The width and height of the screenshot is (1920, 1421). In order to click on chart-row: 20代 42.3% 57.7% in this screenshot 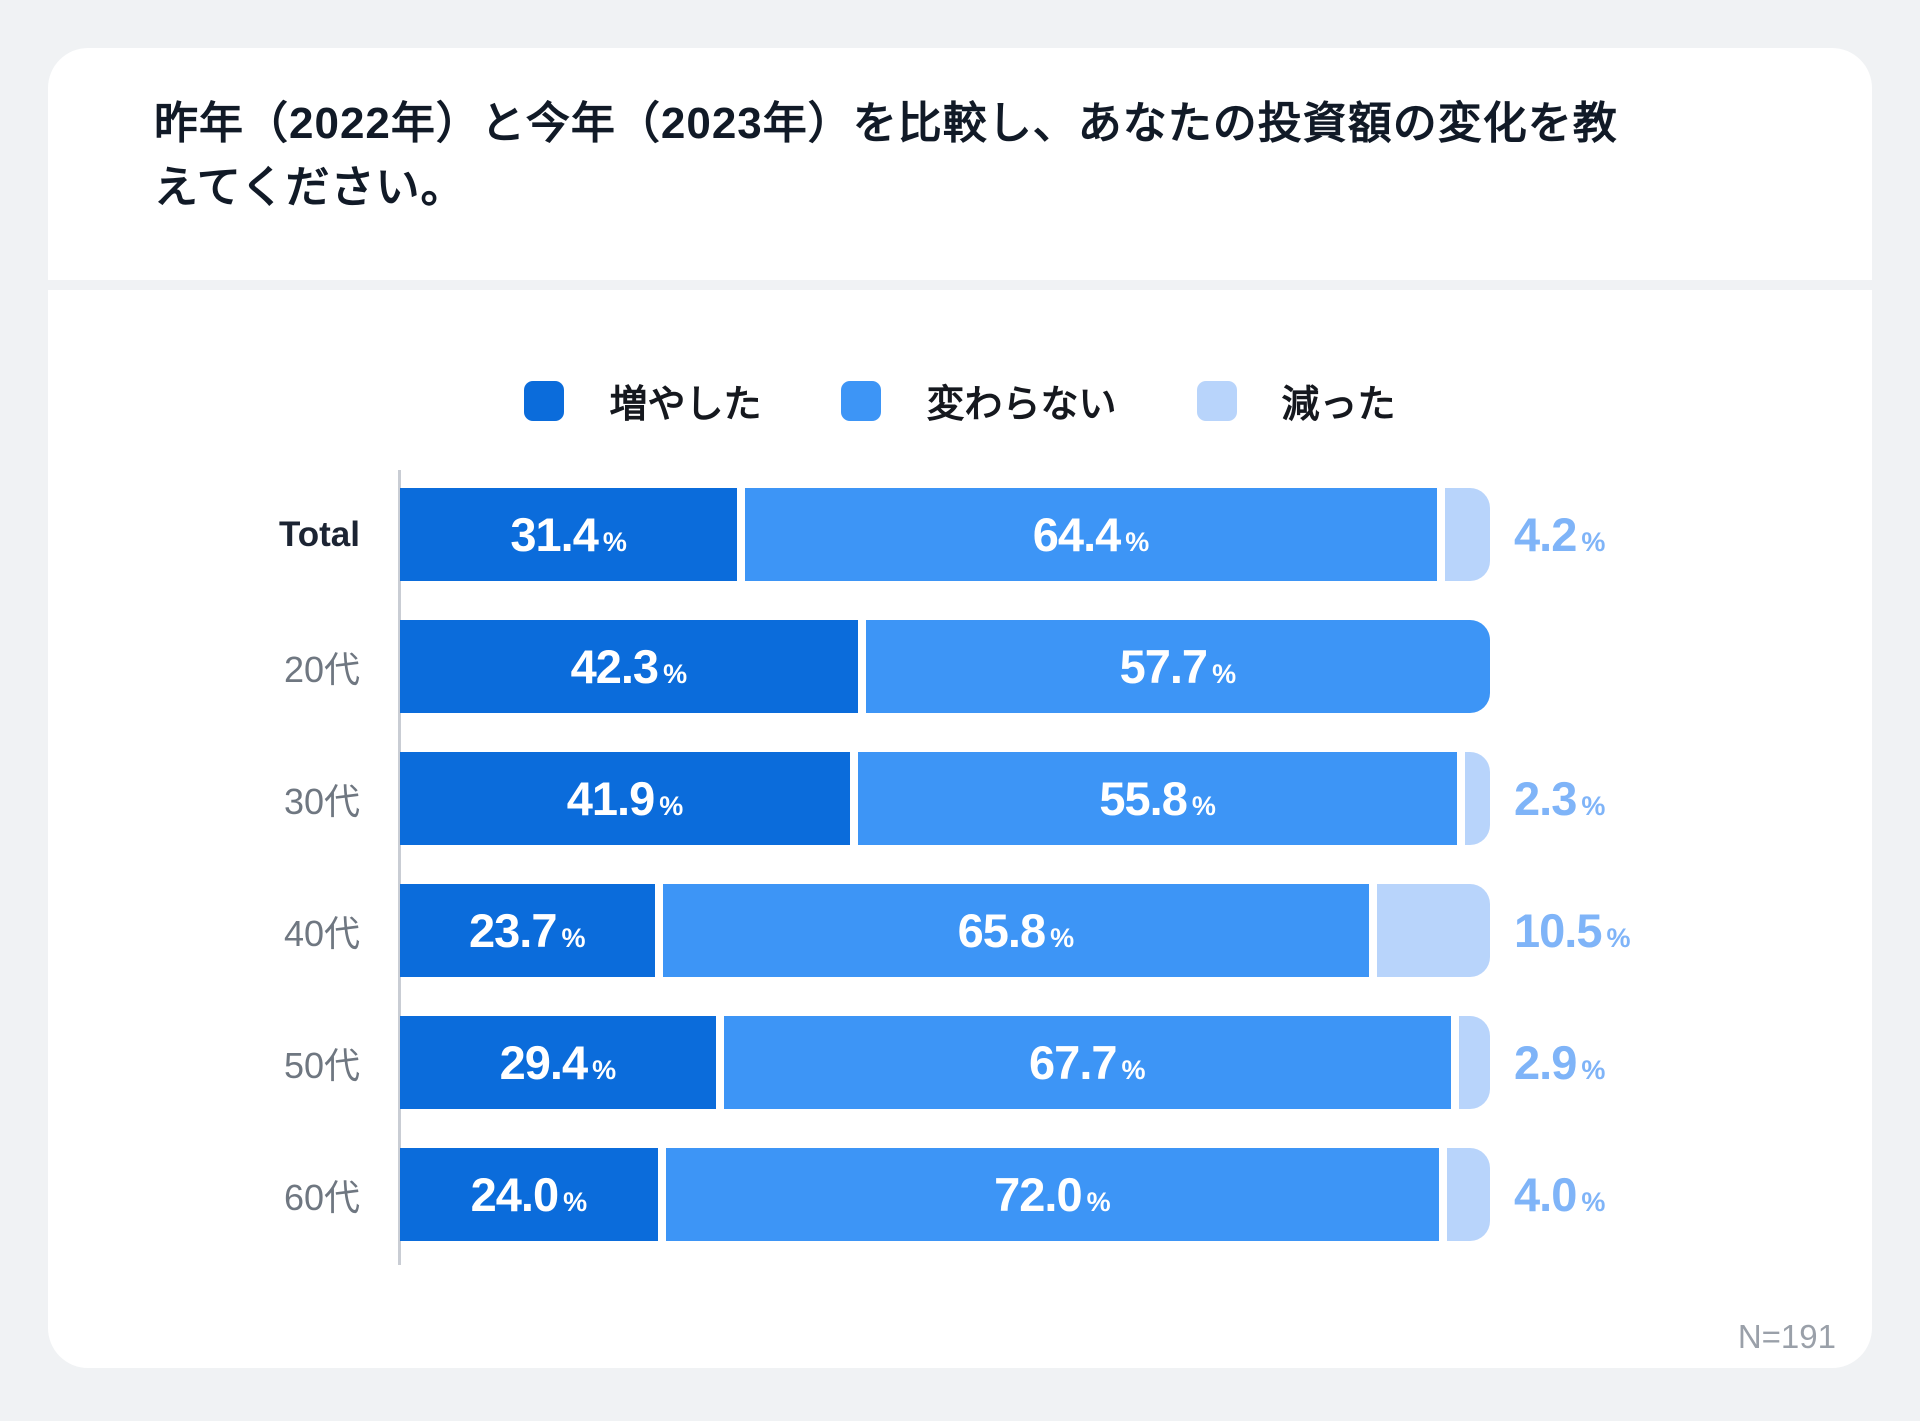, I will do `click(839, 666)`.